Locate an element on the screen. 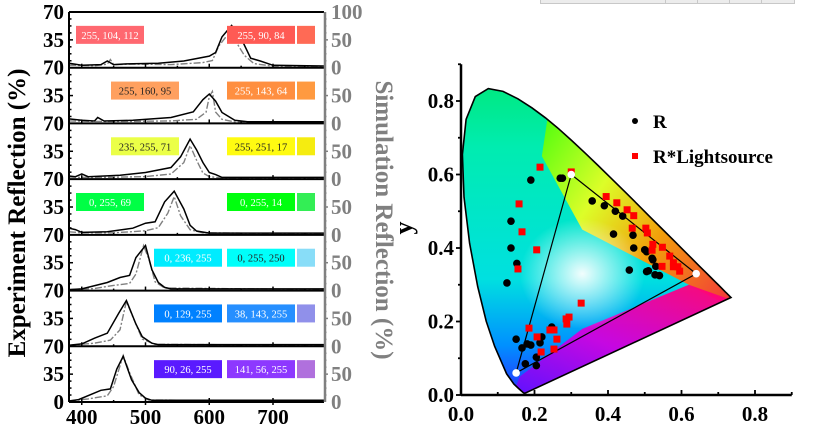 This screenshot has height=433, width=835. experiment-rgb-text: 0, 255, 69 is located at coordinates (110, 203).